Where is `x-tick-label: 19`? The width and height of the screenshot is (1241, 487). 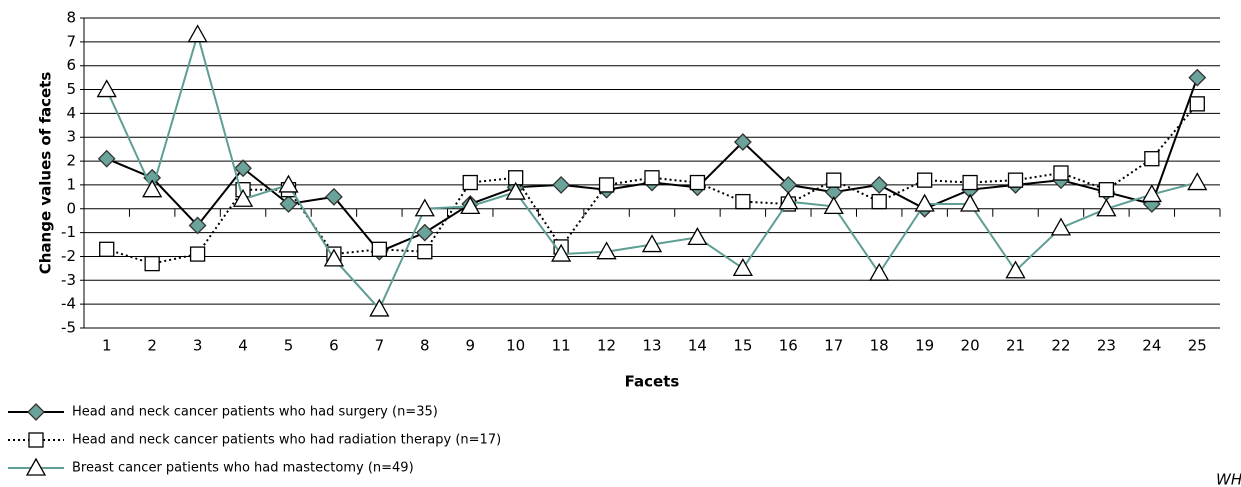
x-tick-label: 19 is located at coordinates (924, 346).